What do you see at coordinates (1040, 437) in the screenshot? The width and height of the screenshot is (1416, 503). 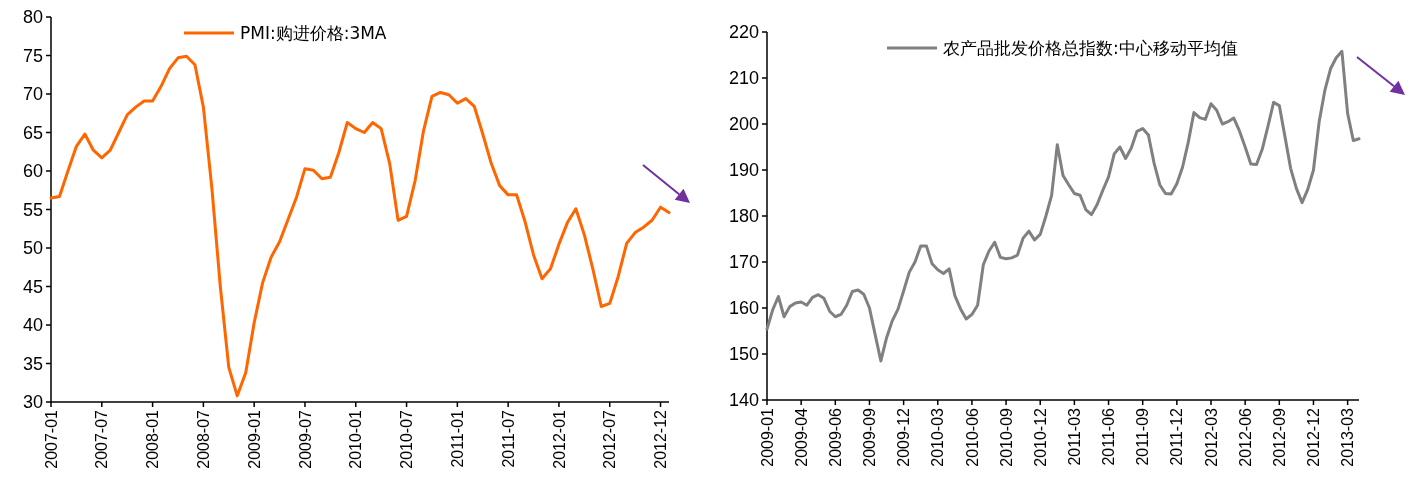 I see `x-tick-label: 2010-12` at bounding box center [1040, 437].